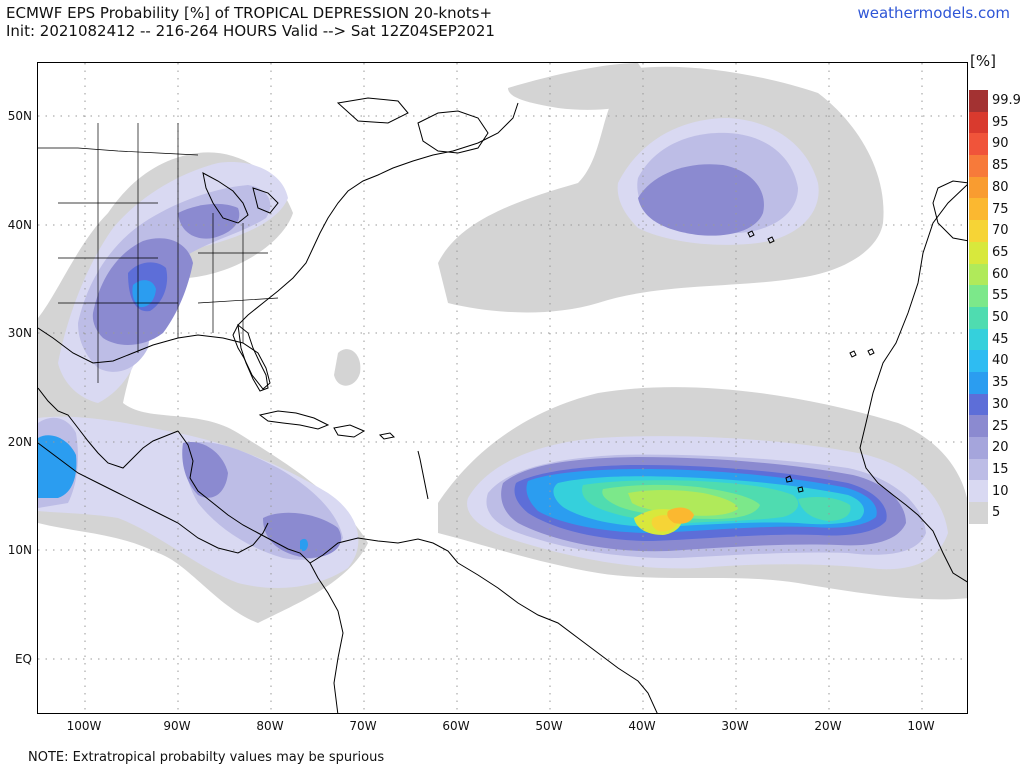 The width and height of the screenshot is (1024, 768). What do you see at coordinates (1000, 122) in the screenshot?
I see `colorbar-level-label: 95` at bounding box center [1000, 122].